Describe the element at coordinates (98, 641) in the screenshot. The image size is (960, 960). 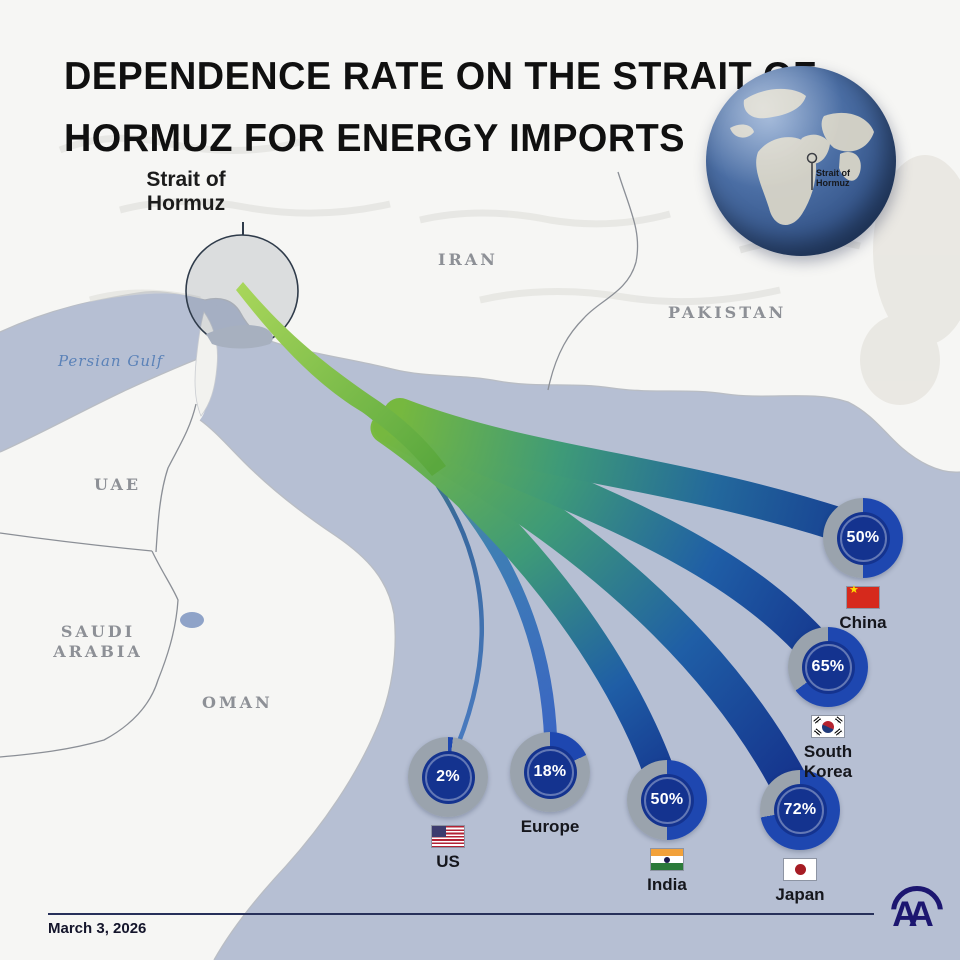
I see `map-label-saudi-arabia: SAUDI ARABIA` at that location.